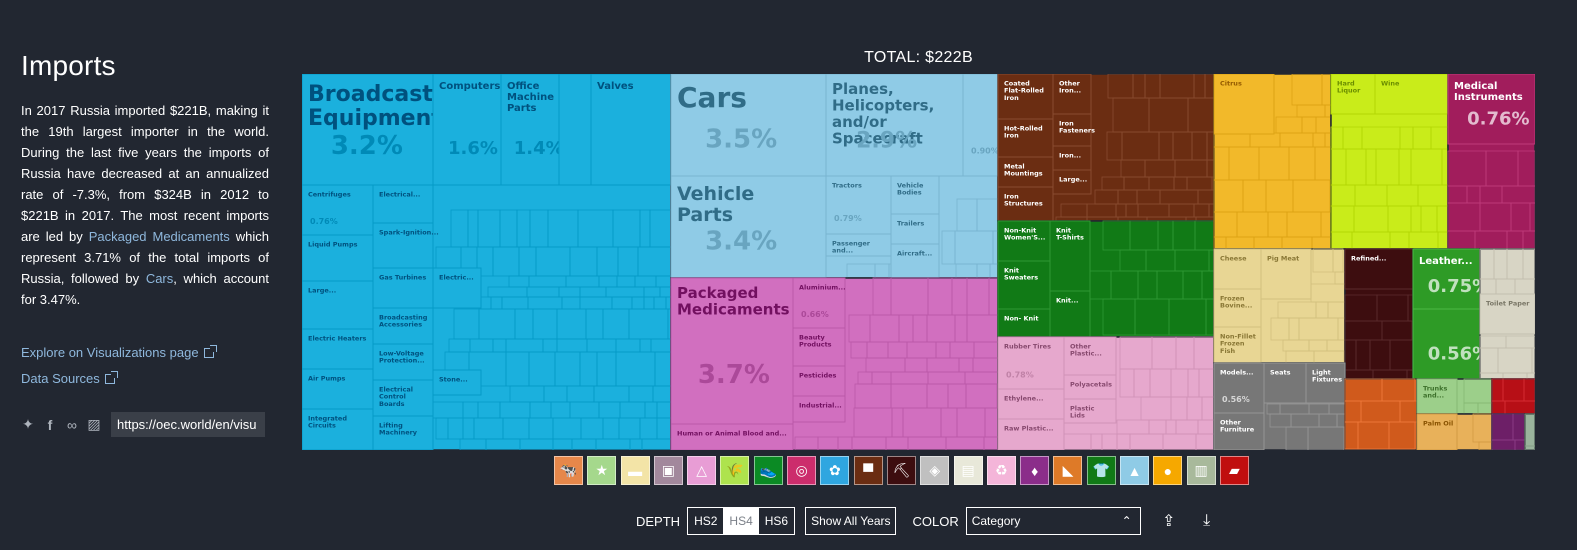 This screenshot has width=1577, height=550. What do you see at coordinates (69, 378) in the screenshot?
I see `data-sources-link: Data Sources` at bounding box center [69, 378].